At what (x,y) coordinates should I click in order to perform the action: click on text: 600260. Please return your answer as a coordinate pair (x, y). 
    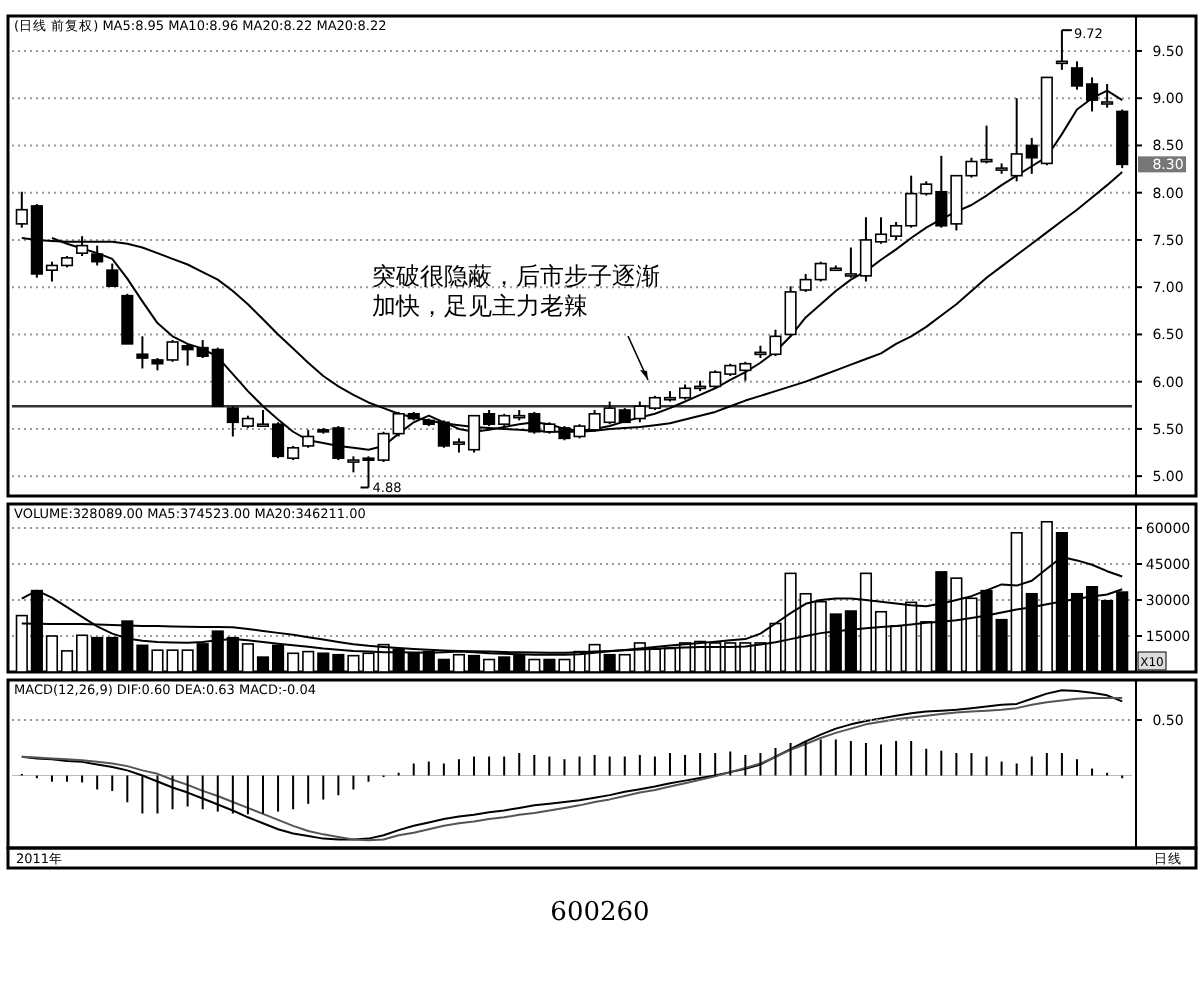
    Looking at the image, I should click on (600, 913).